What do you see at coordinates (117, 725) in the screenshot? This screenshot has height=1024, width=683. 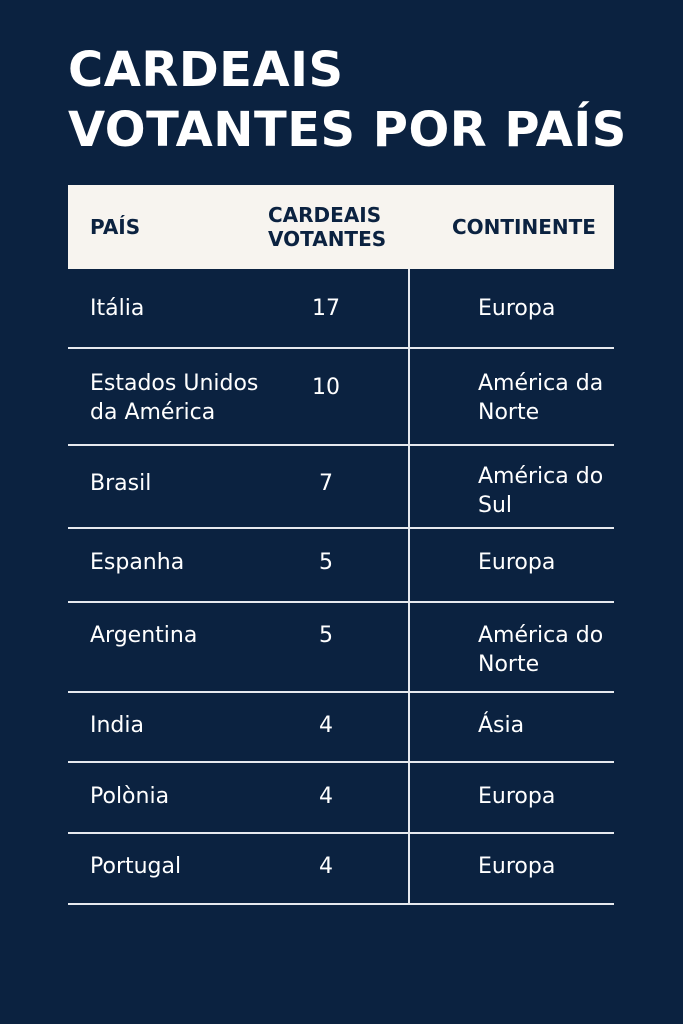 I see `cell-country: India` at bounding box center [117, 725].